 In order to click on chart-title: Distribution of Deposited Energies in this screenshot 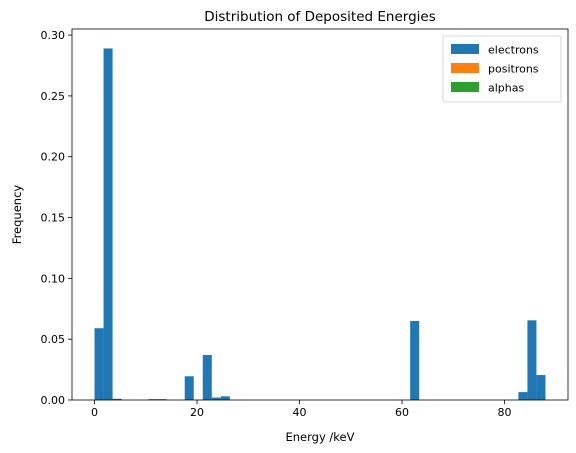, I will do `click(320, 17)`.